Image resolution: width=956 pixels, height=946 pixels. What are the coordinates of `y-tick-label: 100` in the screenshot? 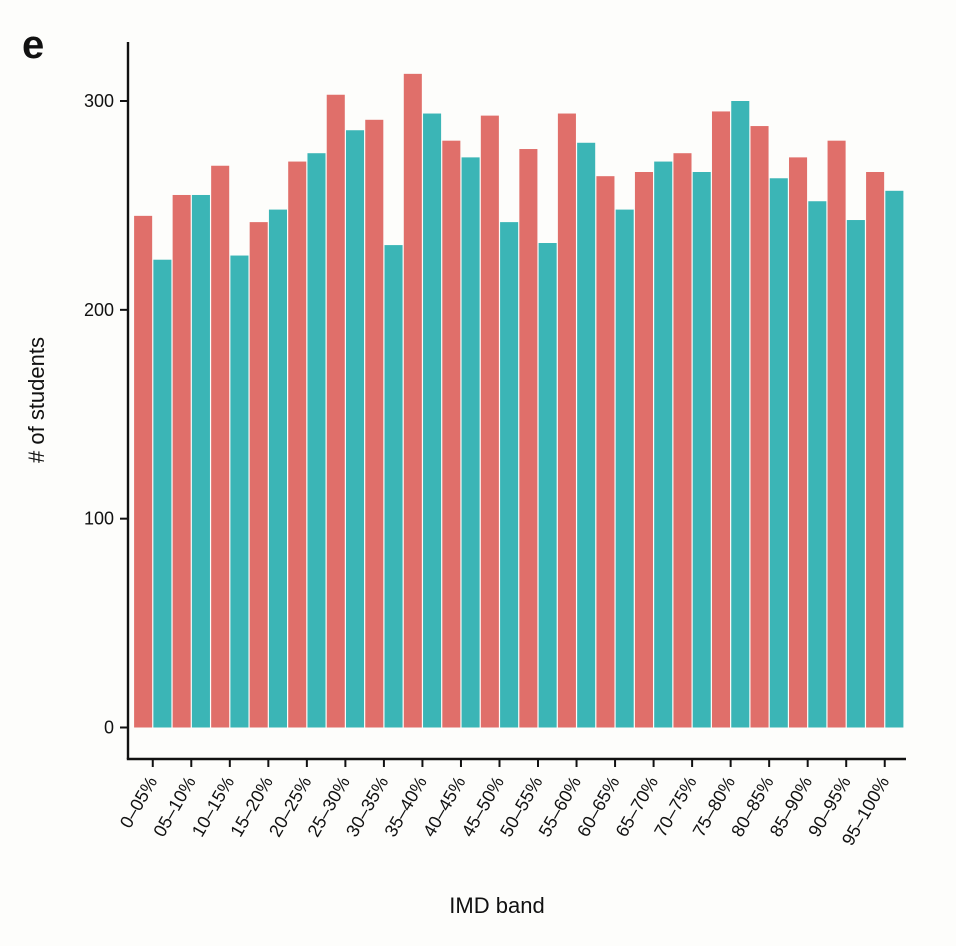 It's located at (99, 519).